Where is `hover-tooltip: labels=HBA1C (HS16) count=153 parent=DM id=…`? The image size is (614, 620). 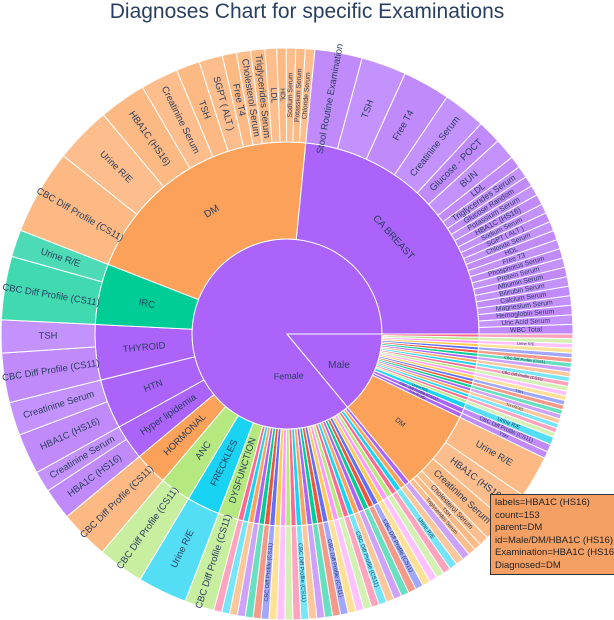
hover-tooltip: labels=HBA1C (HS16) count=153 parent=DM id=… is located at coordinates (552, 534).